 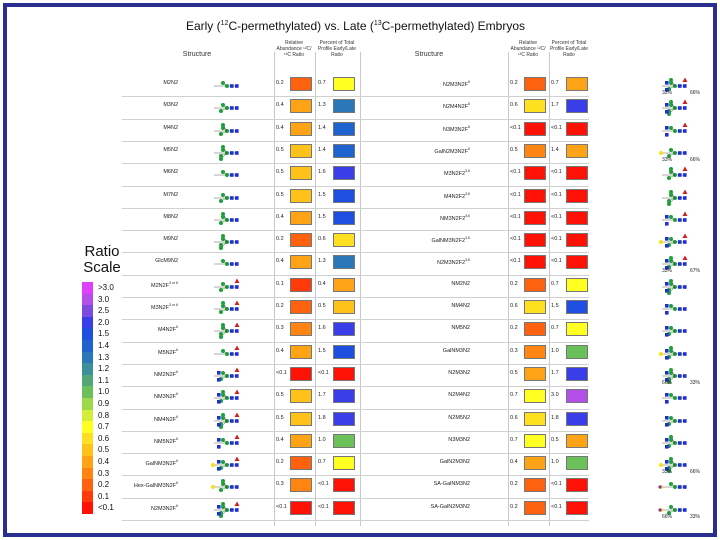 What do you see at coordinates (104, 311) in the screenshot?
I see `scale-label: 2.5` at bounding box center [104, 311].